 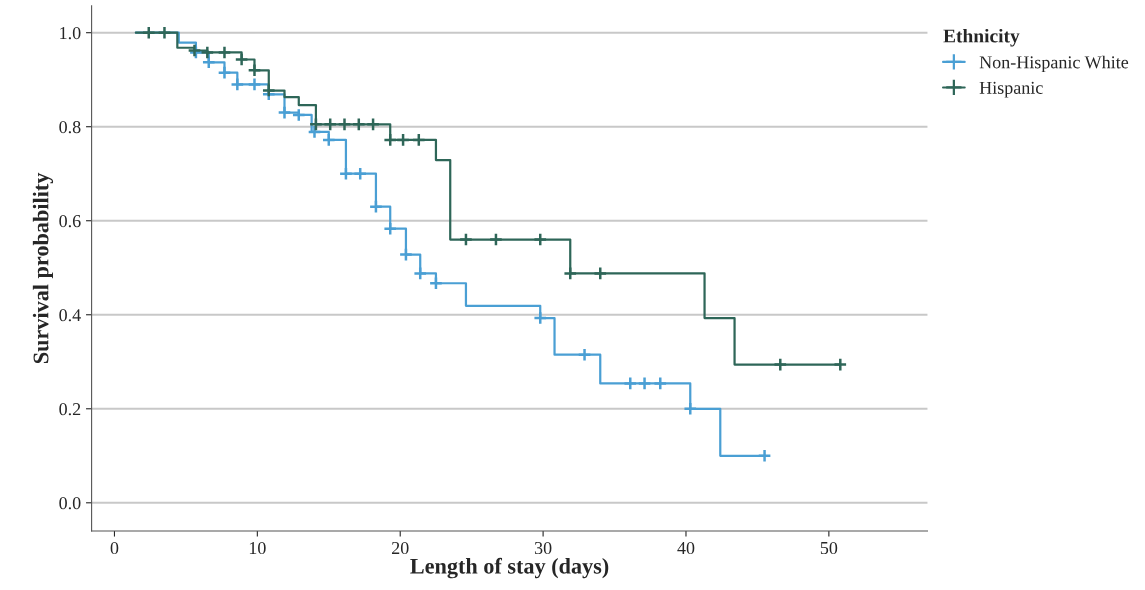 What do you see at coordinates (686, 548) in the screenshot?
I see `x-tick-label: 40` at bounding box center [686, 548].